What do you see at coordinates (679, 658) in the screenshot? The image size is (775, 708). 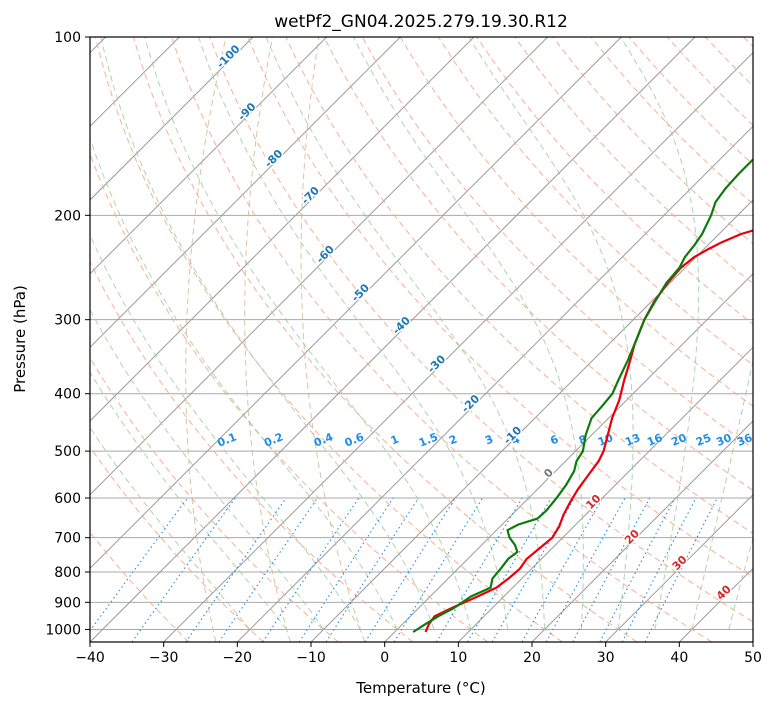 I see `x-tick-label: 40` at bounding box center [679, 658].